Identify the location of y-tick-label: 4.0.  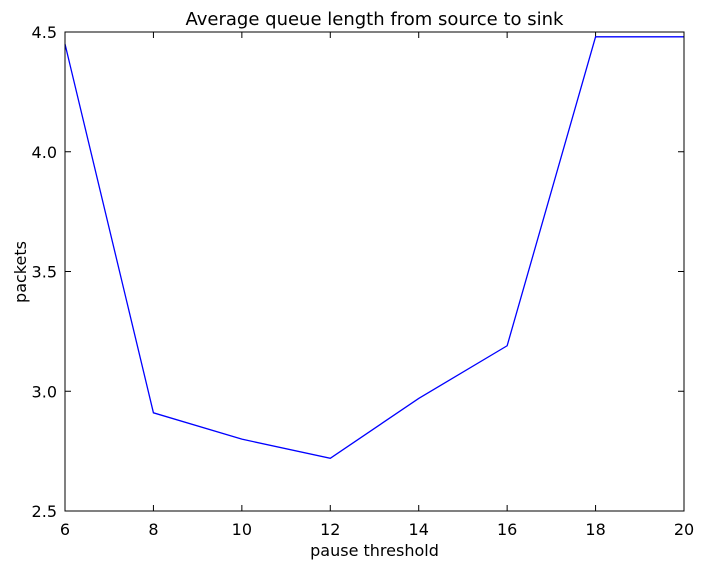
(44, 152).